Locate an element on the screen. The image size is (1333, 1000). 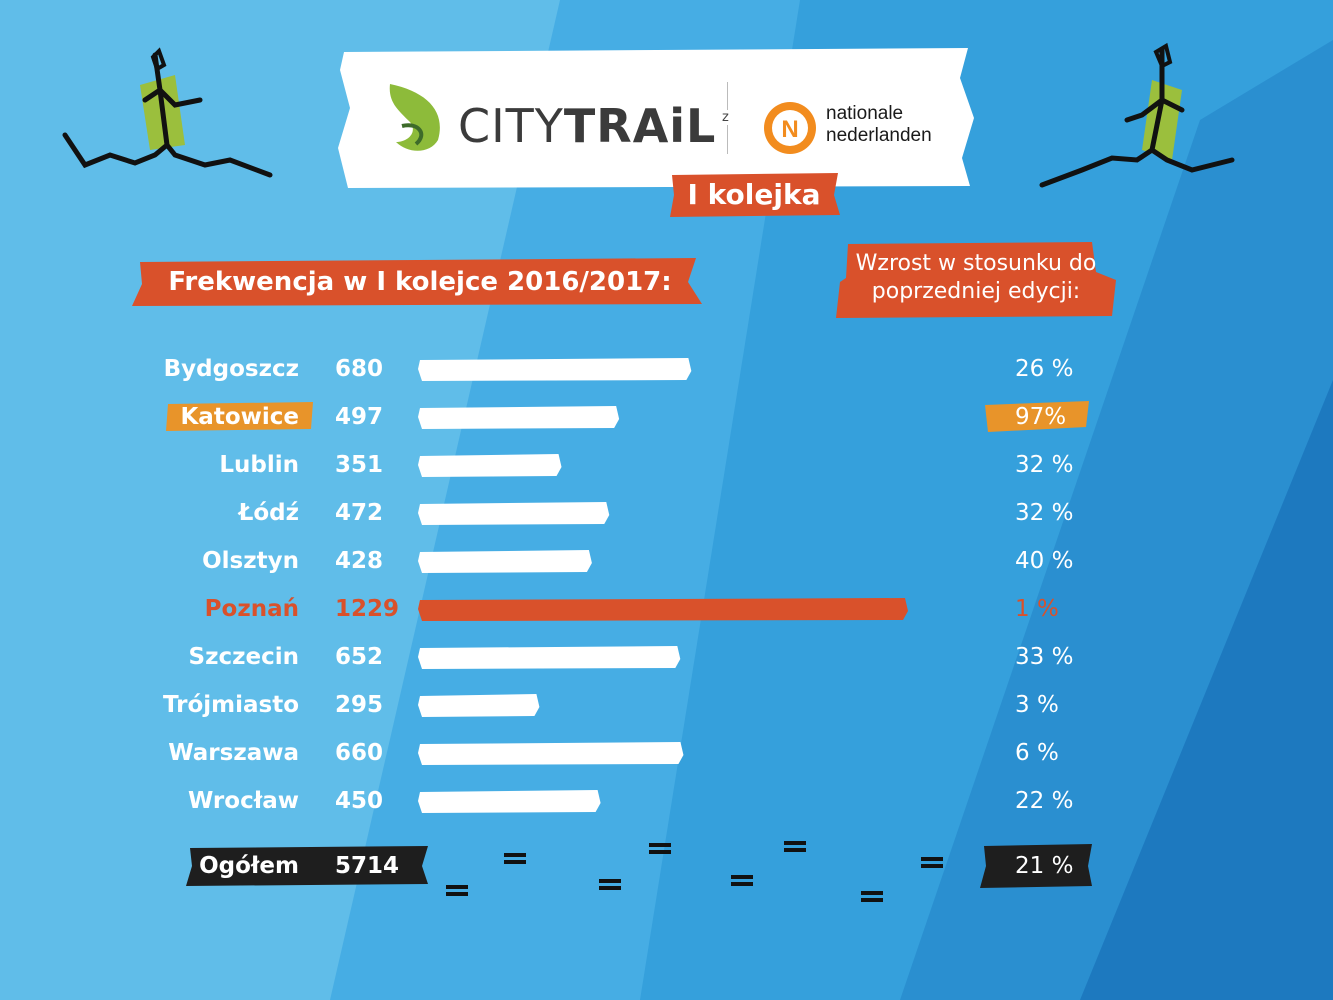
connector-text: z is located at coordinates (725, 117).